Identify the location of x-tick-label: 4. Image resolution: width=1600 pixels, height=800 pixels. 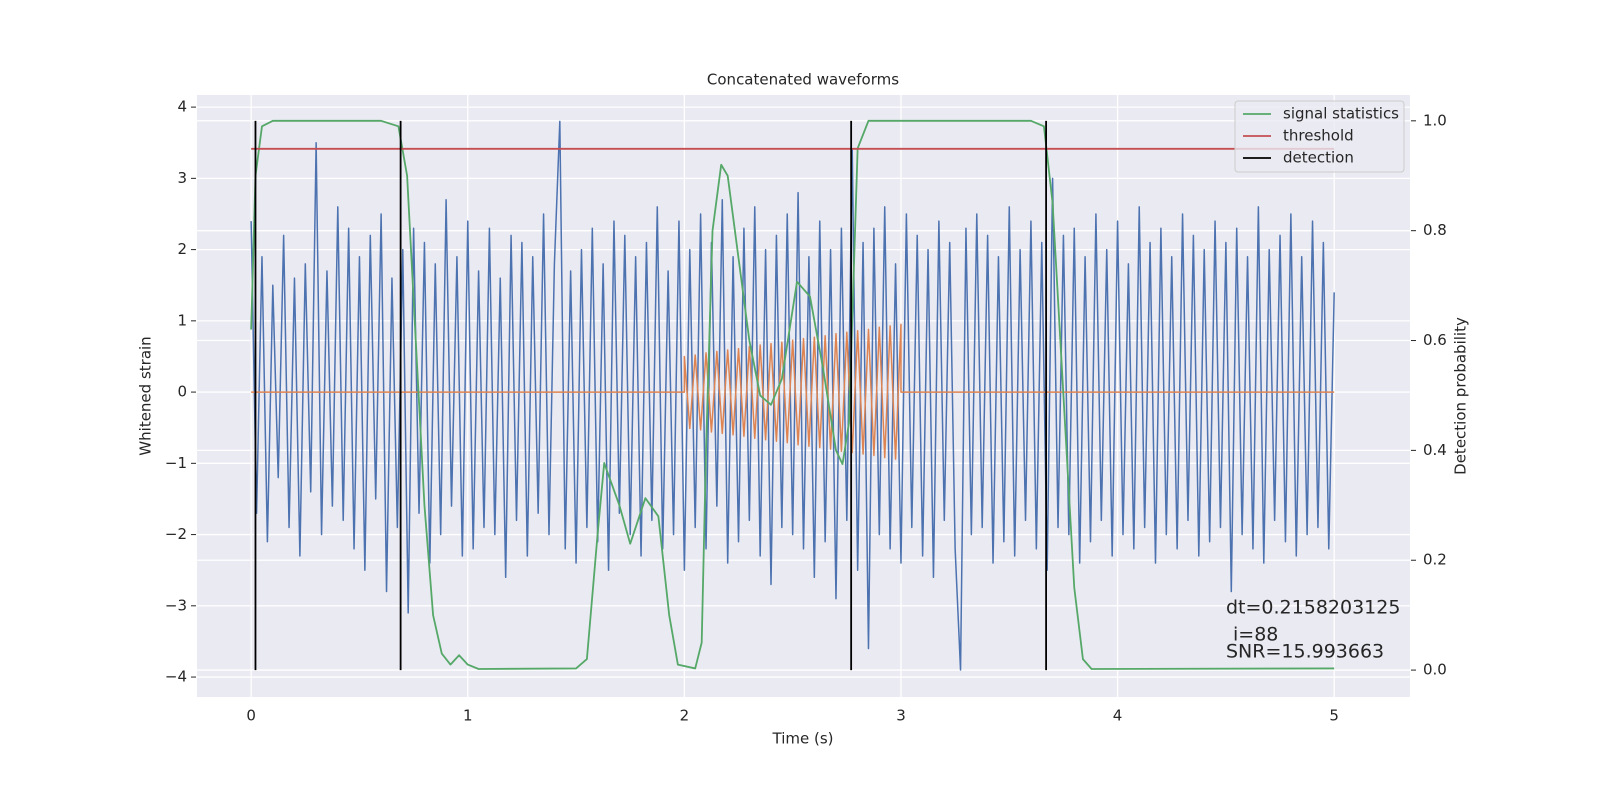
(1118, 716).